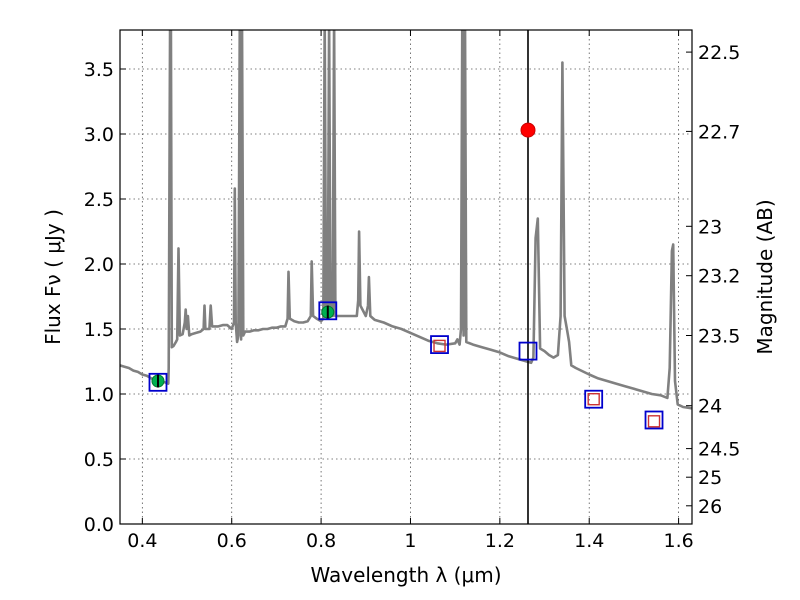 The image size is (800, 600). What do you see at coordinates (99, 200) in the screenshot?
I see `y-tick-label: 2.5` at bounding box center [99, 200].